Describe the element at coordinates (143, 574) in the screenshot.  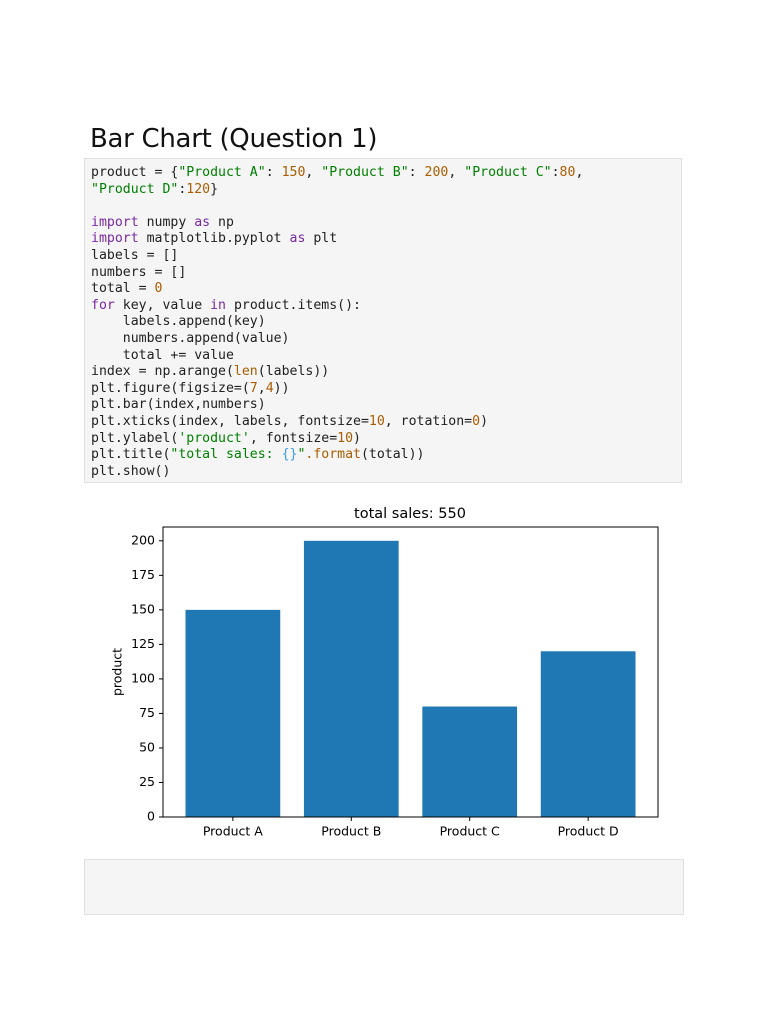
I see `y-tick-label: 175` at that location.